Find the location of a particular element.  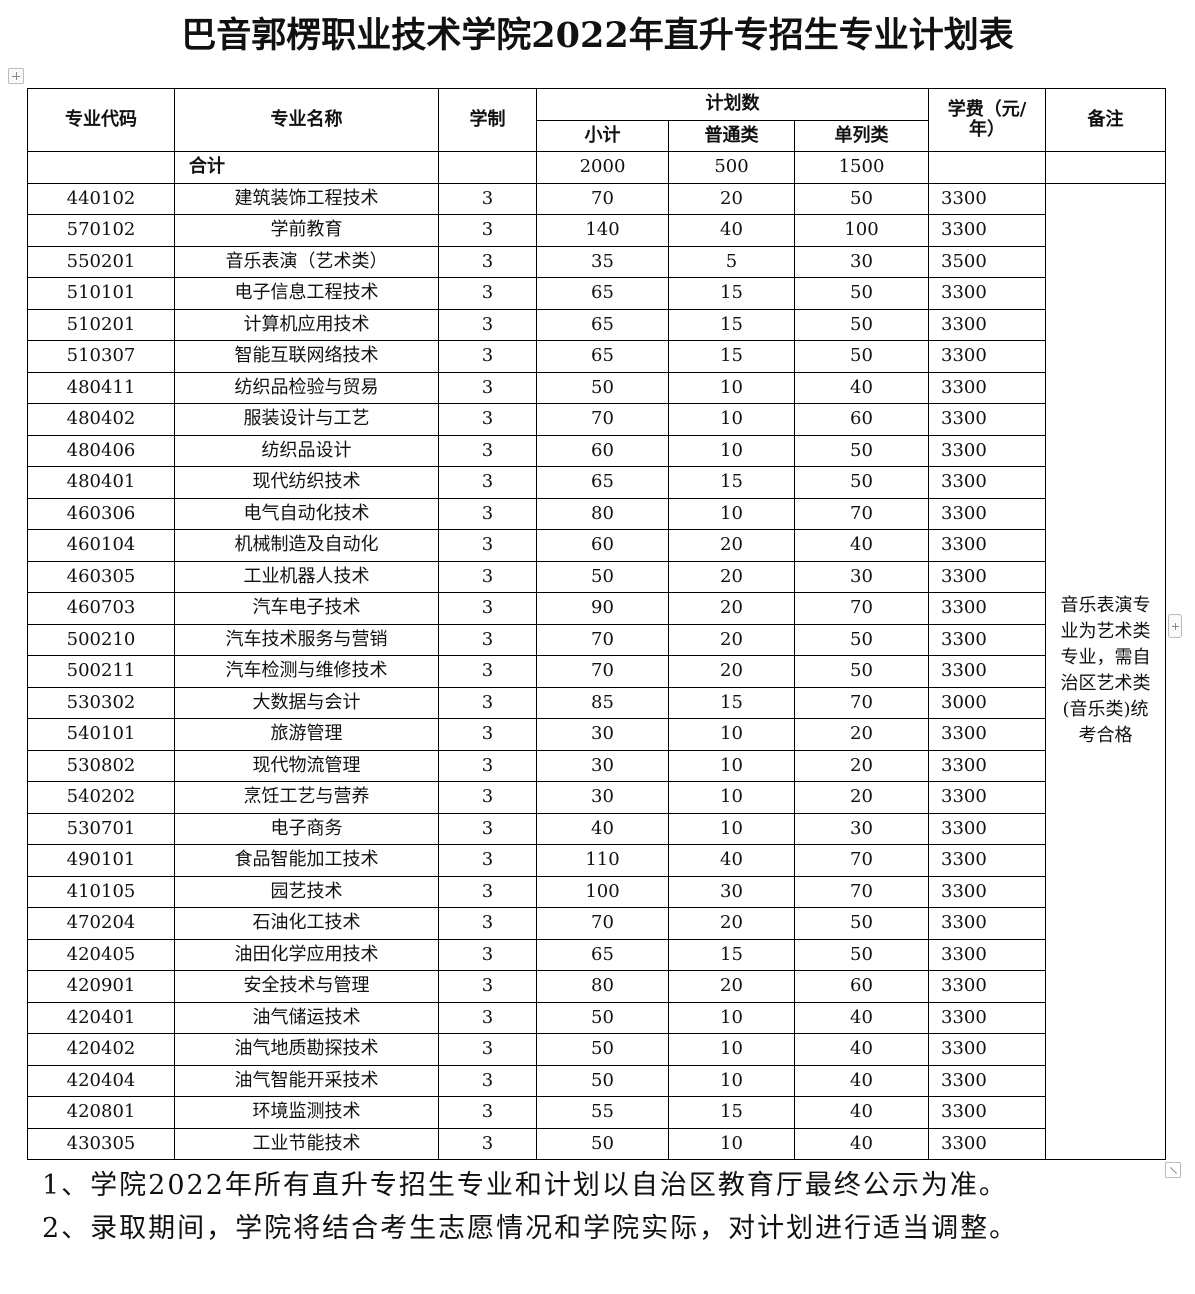

note-2: 2、录取期间，学院将结合考生志愿情况和学院实际，对计划进行适当调整。 is located at coordinates (530, 1228).